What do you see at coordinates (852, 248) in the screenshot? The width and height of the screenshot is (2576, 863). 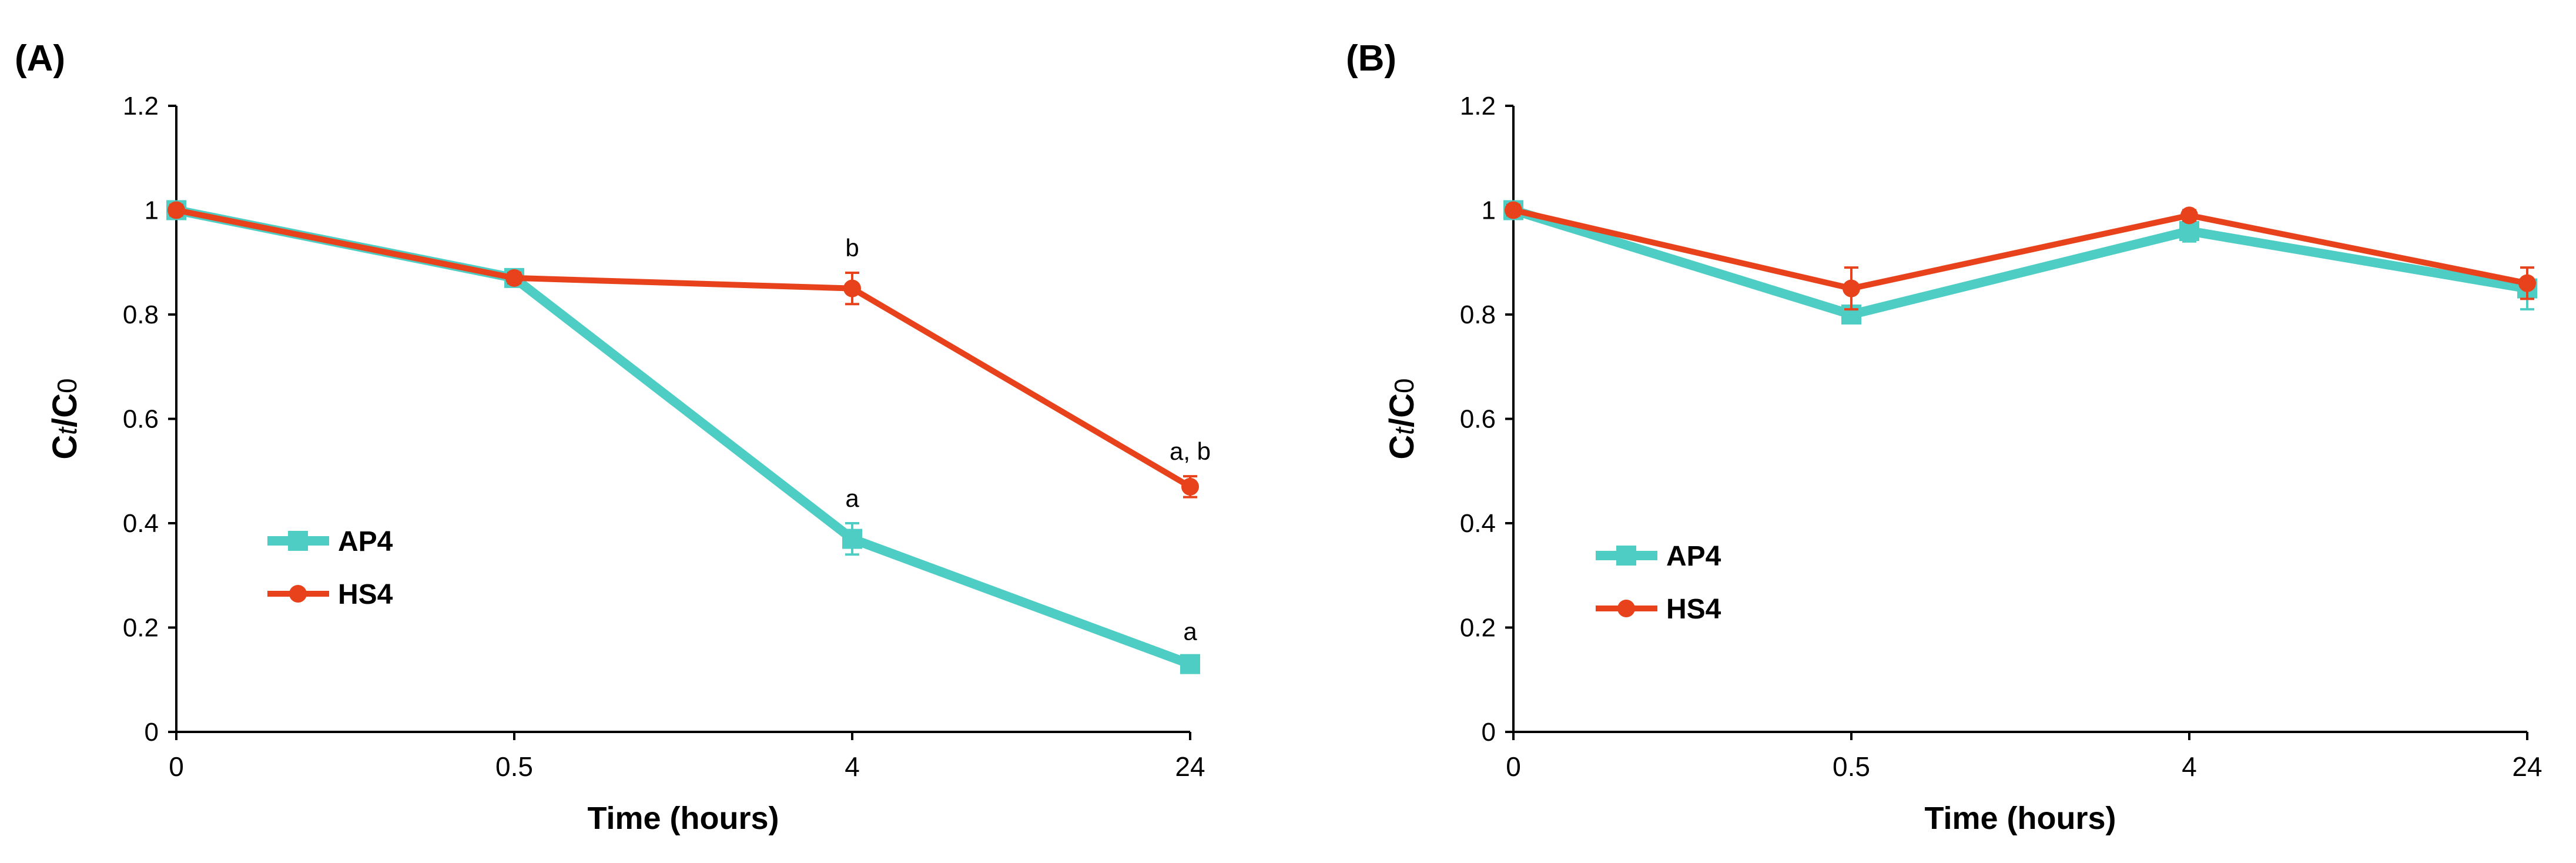 I see `annotation-label: b` at bounding box center [852, 248].